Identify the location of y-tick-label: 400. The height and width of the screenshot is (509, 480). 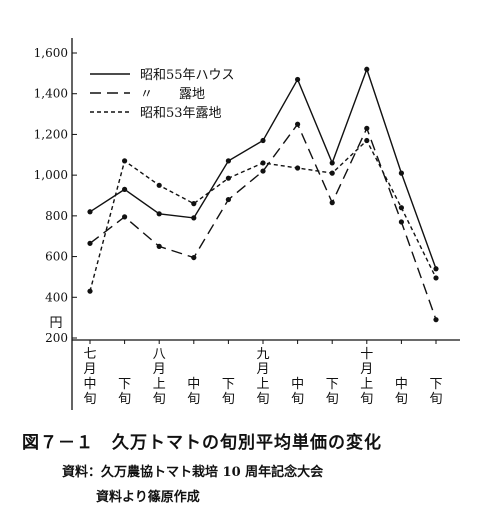
(56, 297).